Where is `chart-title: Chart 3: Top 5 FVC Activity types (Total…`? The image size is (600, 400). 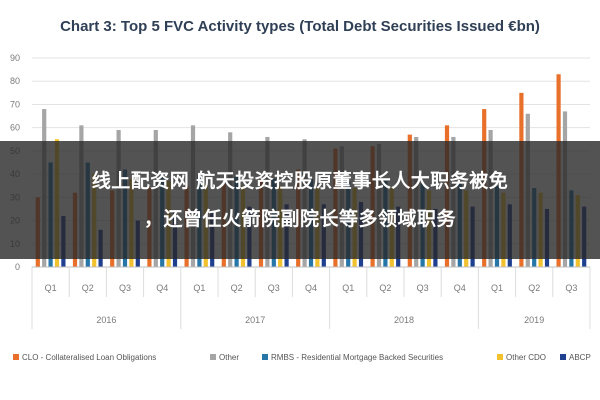
chart-title: Chart 3: Top 5 FVC Activity types (Total… is located at coordinates (300, 26).